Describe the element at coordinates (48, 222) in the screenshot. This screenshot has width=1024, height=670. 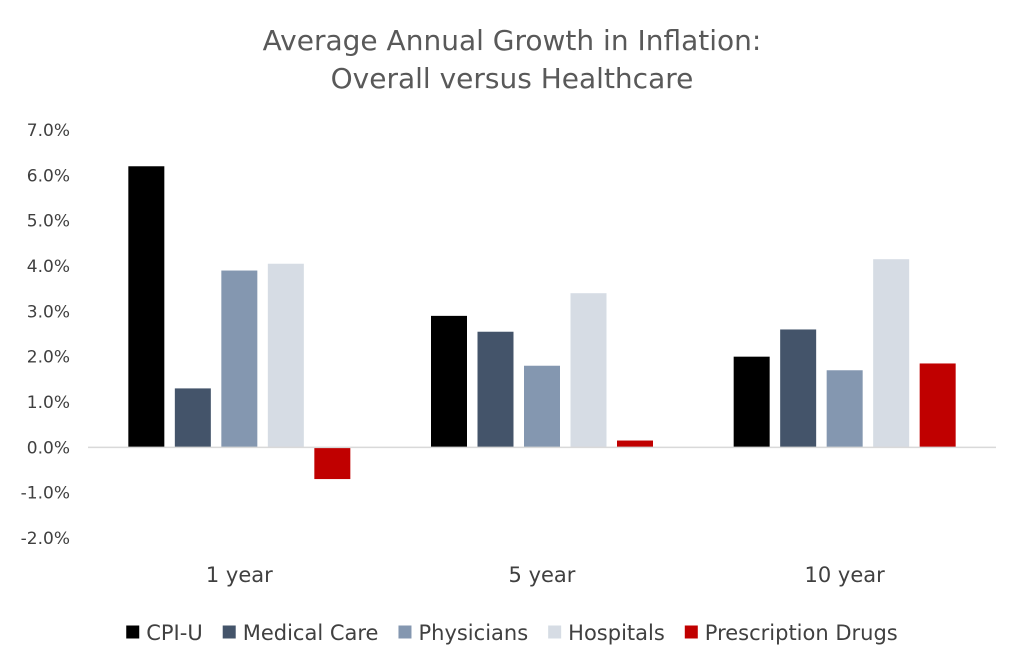
I see `y-tick-label: 5.0%` at that location.